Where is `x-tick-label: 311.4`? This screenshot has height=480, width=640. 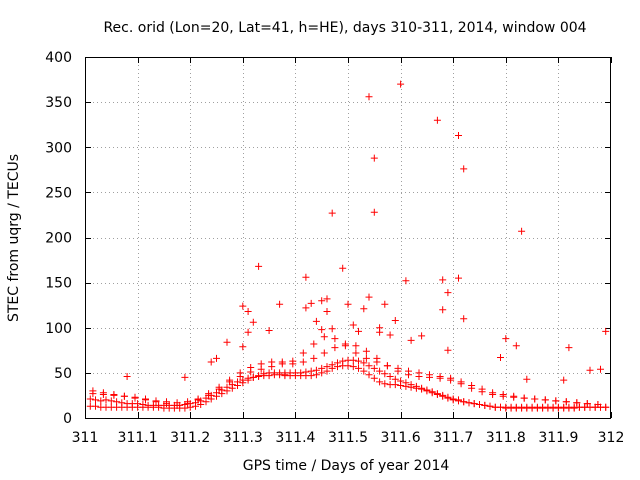
x-tick-label: 311.4 is located at coordinates (295, 438).